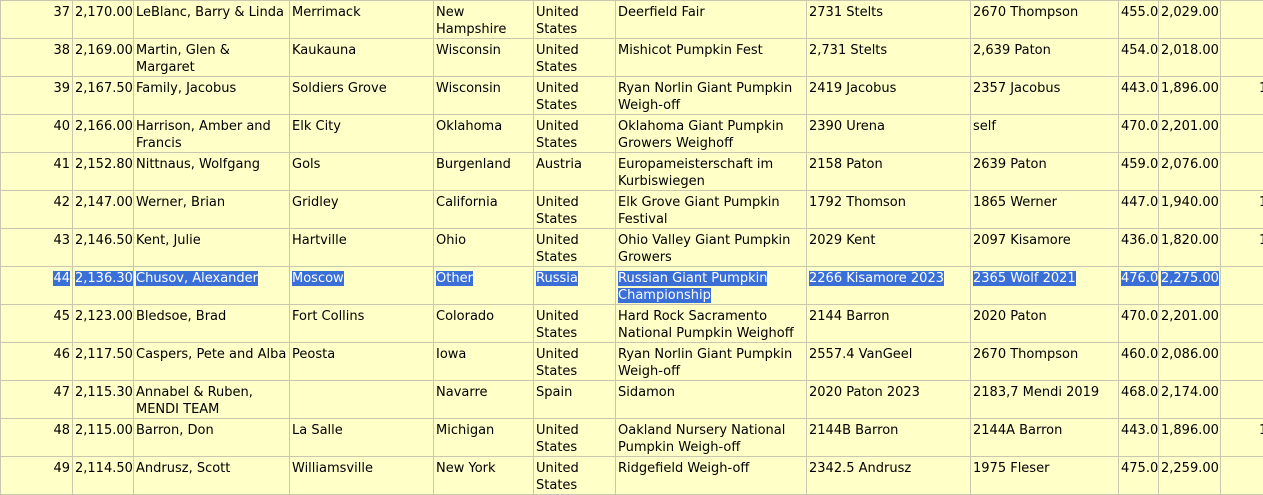 The height and width of the screenshot is (495, 1263). What do you see at coordinates (362, 96) in the screenshot?
I see `table-cell: Soldiers Grove` at bounding box center [362, 96].